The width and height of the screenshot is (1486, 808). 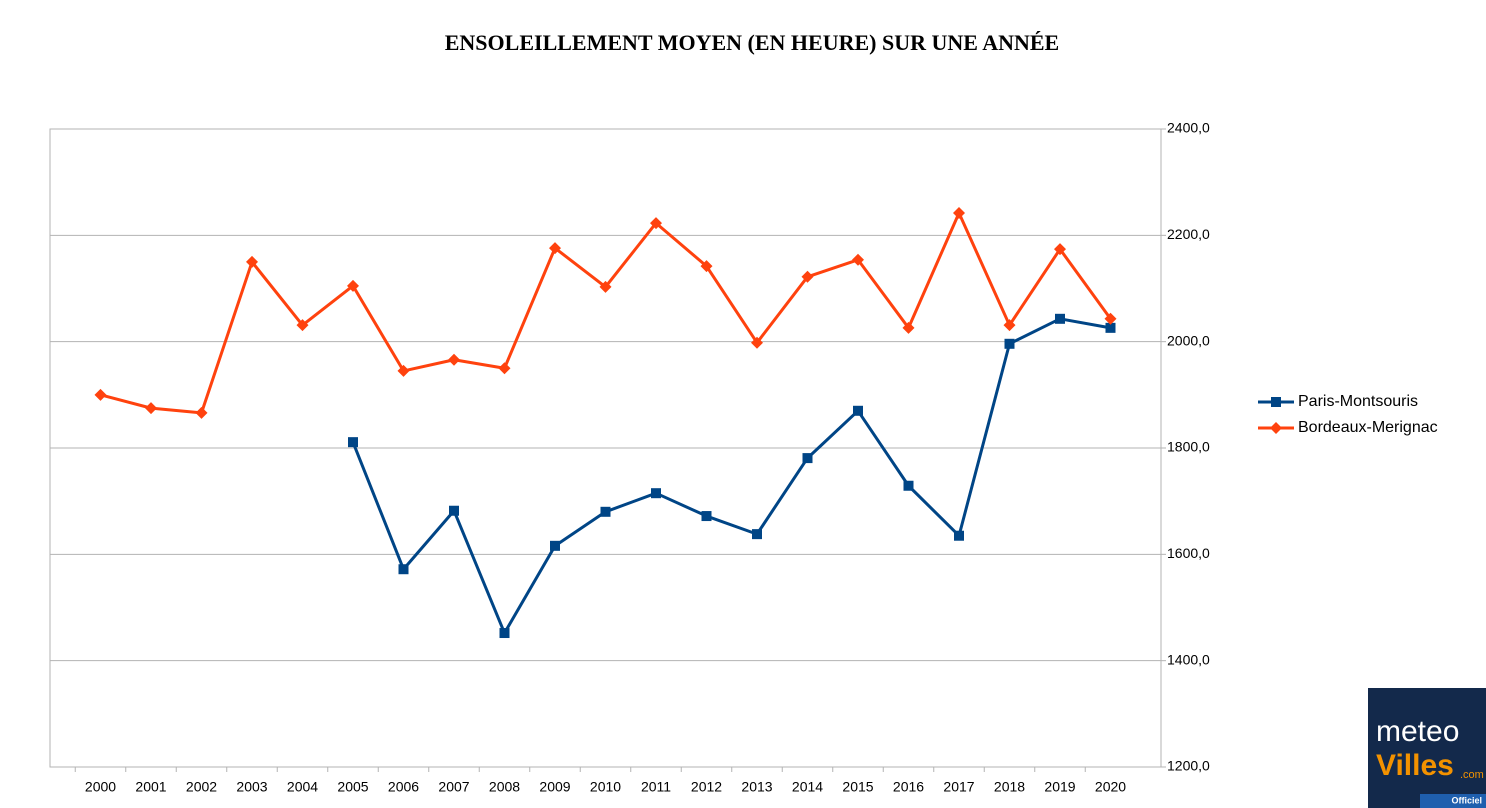 I want to click on x-tick-label: 2009, so click(x=554, y=787).